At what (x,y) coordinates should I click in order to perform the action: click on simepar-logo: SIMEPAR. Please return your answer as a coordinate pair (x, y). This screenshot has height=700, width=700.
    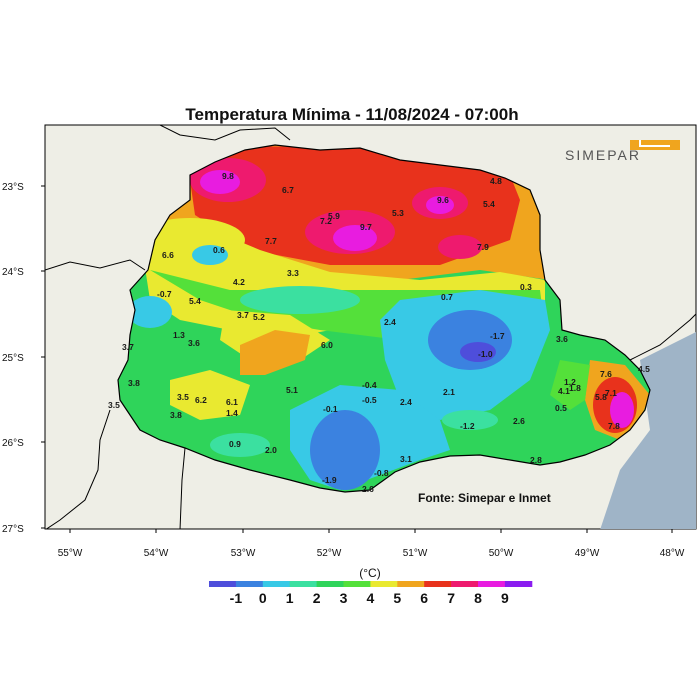
    Looking at the image, I should click on (622, 151).